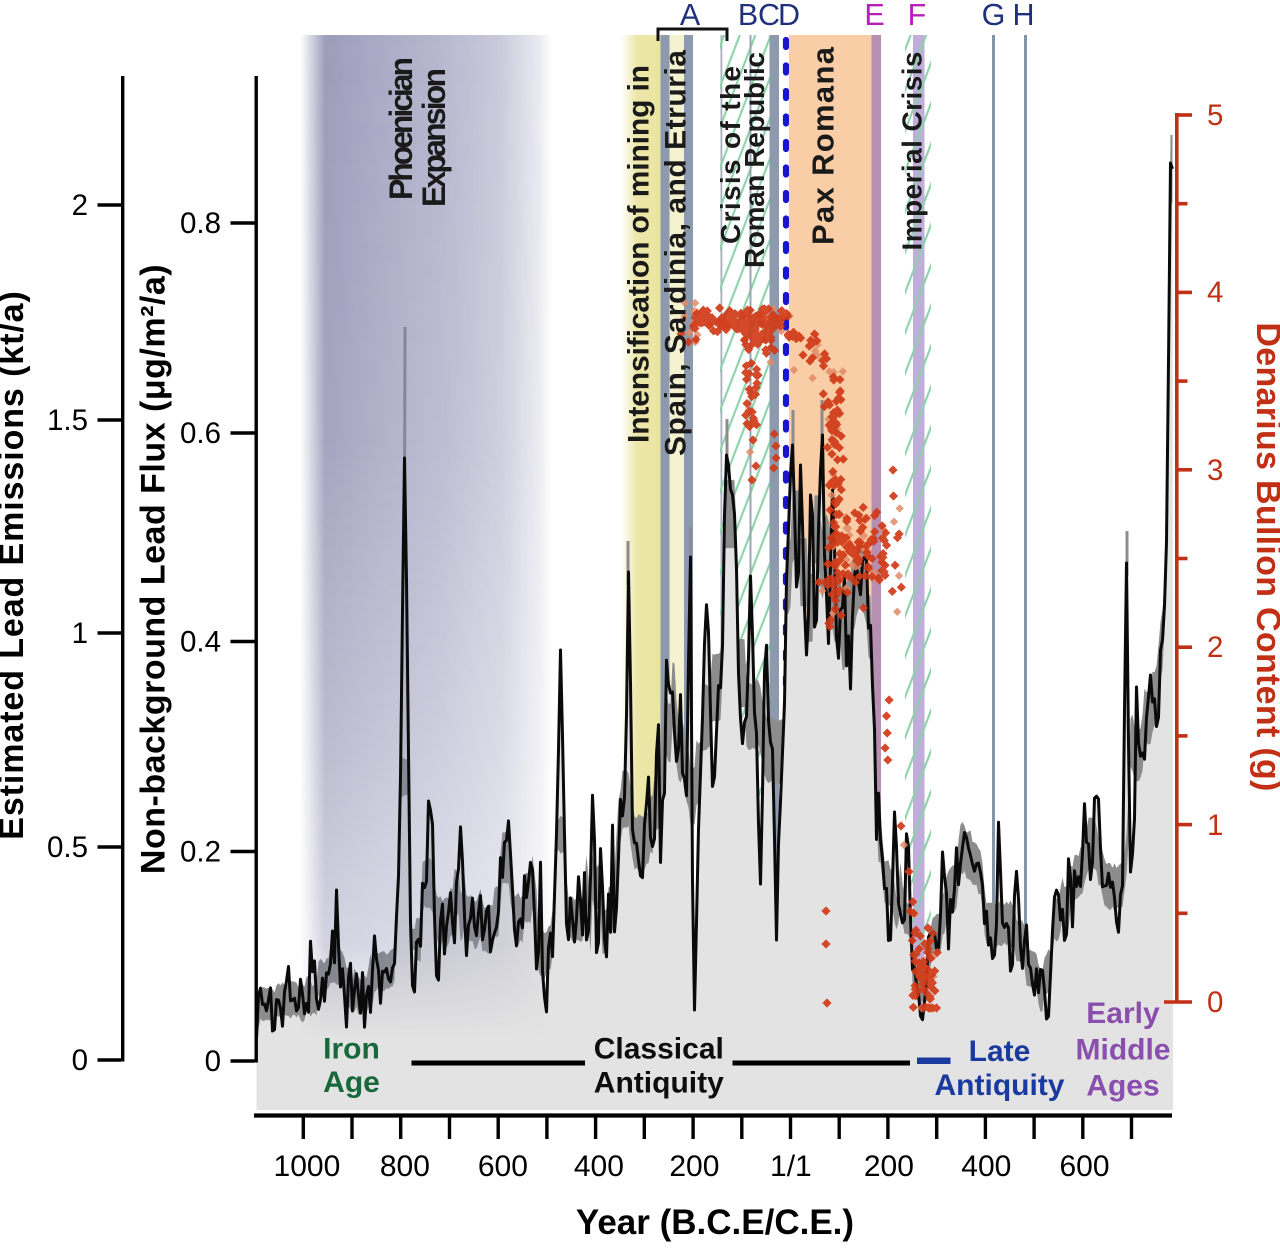  Describe the element at coordinates (754, 160) in the screenshot. I see `svg-text: Roman Republic` at that location.